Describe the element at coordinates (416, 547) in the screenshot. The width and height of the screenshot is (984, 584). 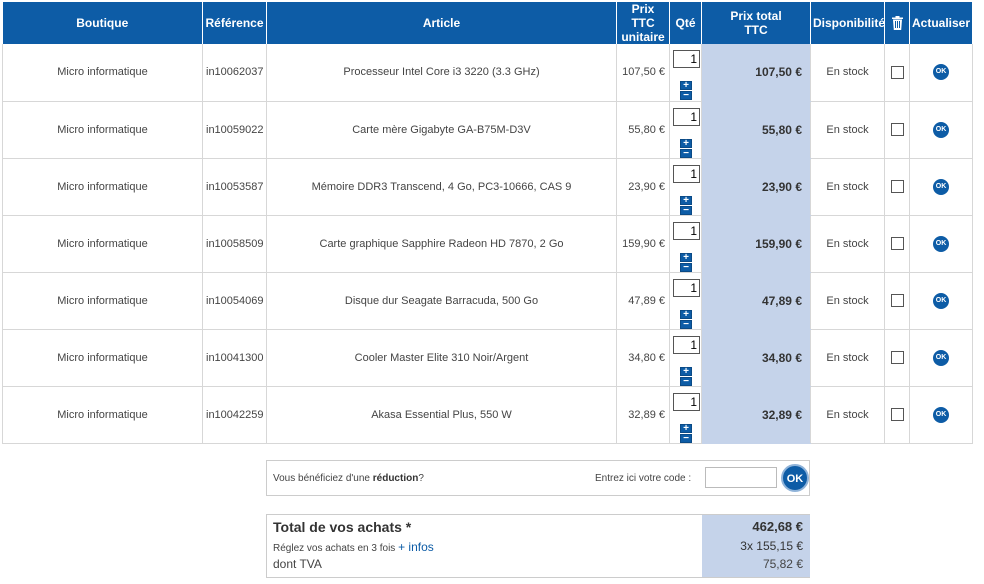
I see `more-info-link: + infos` at that location.